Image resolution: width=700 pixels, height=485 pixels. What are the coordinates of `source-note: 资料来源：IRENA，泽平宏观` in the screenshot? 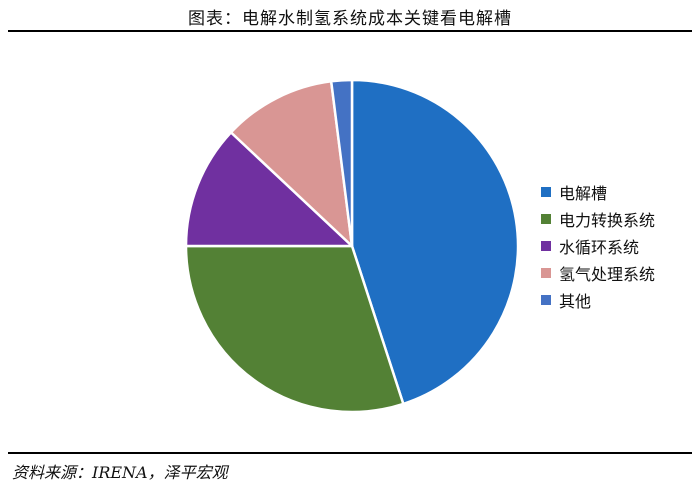 It's located at (120, 472).